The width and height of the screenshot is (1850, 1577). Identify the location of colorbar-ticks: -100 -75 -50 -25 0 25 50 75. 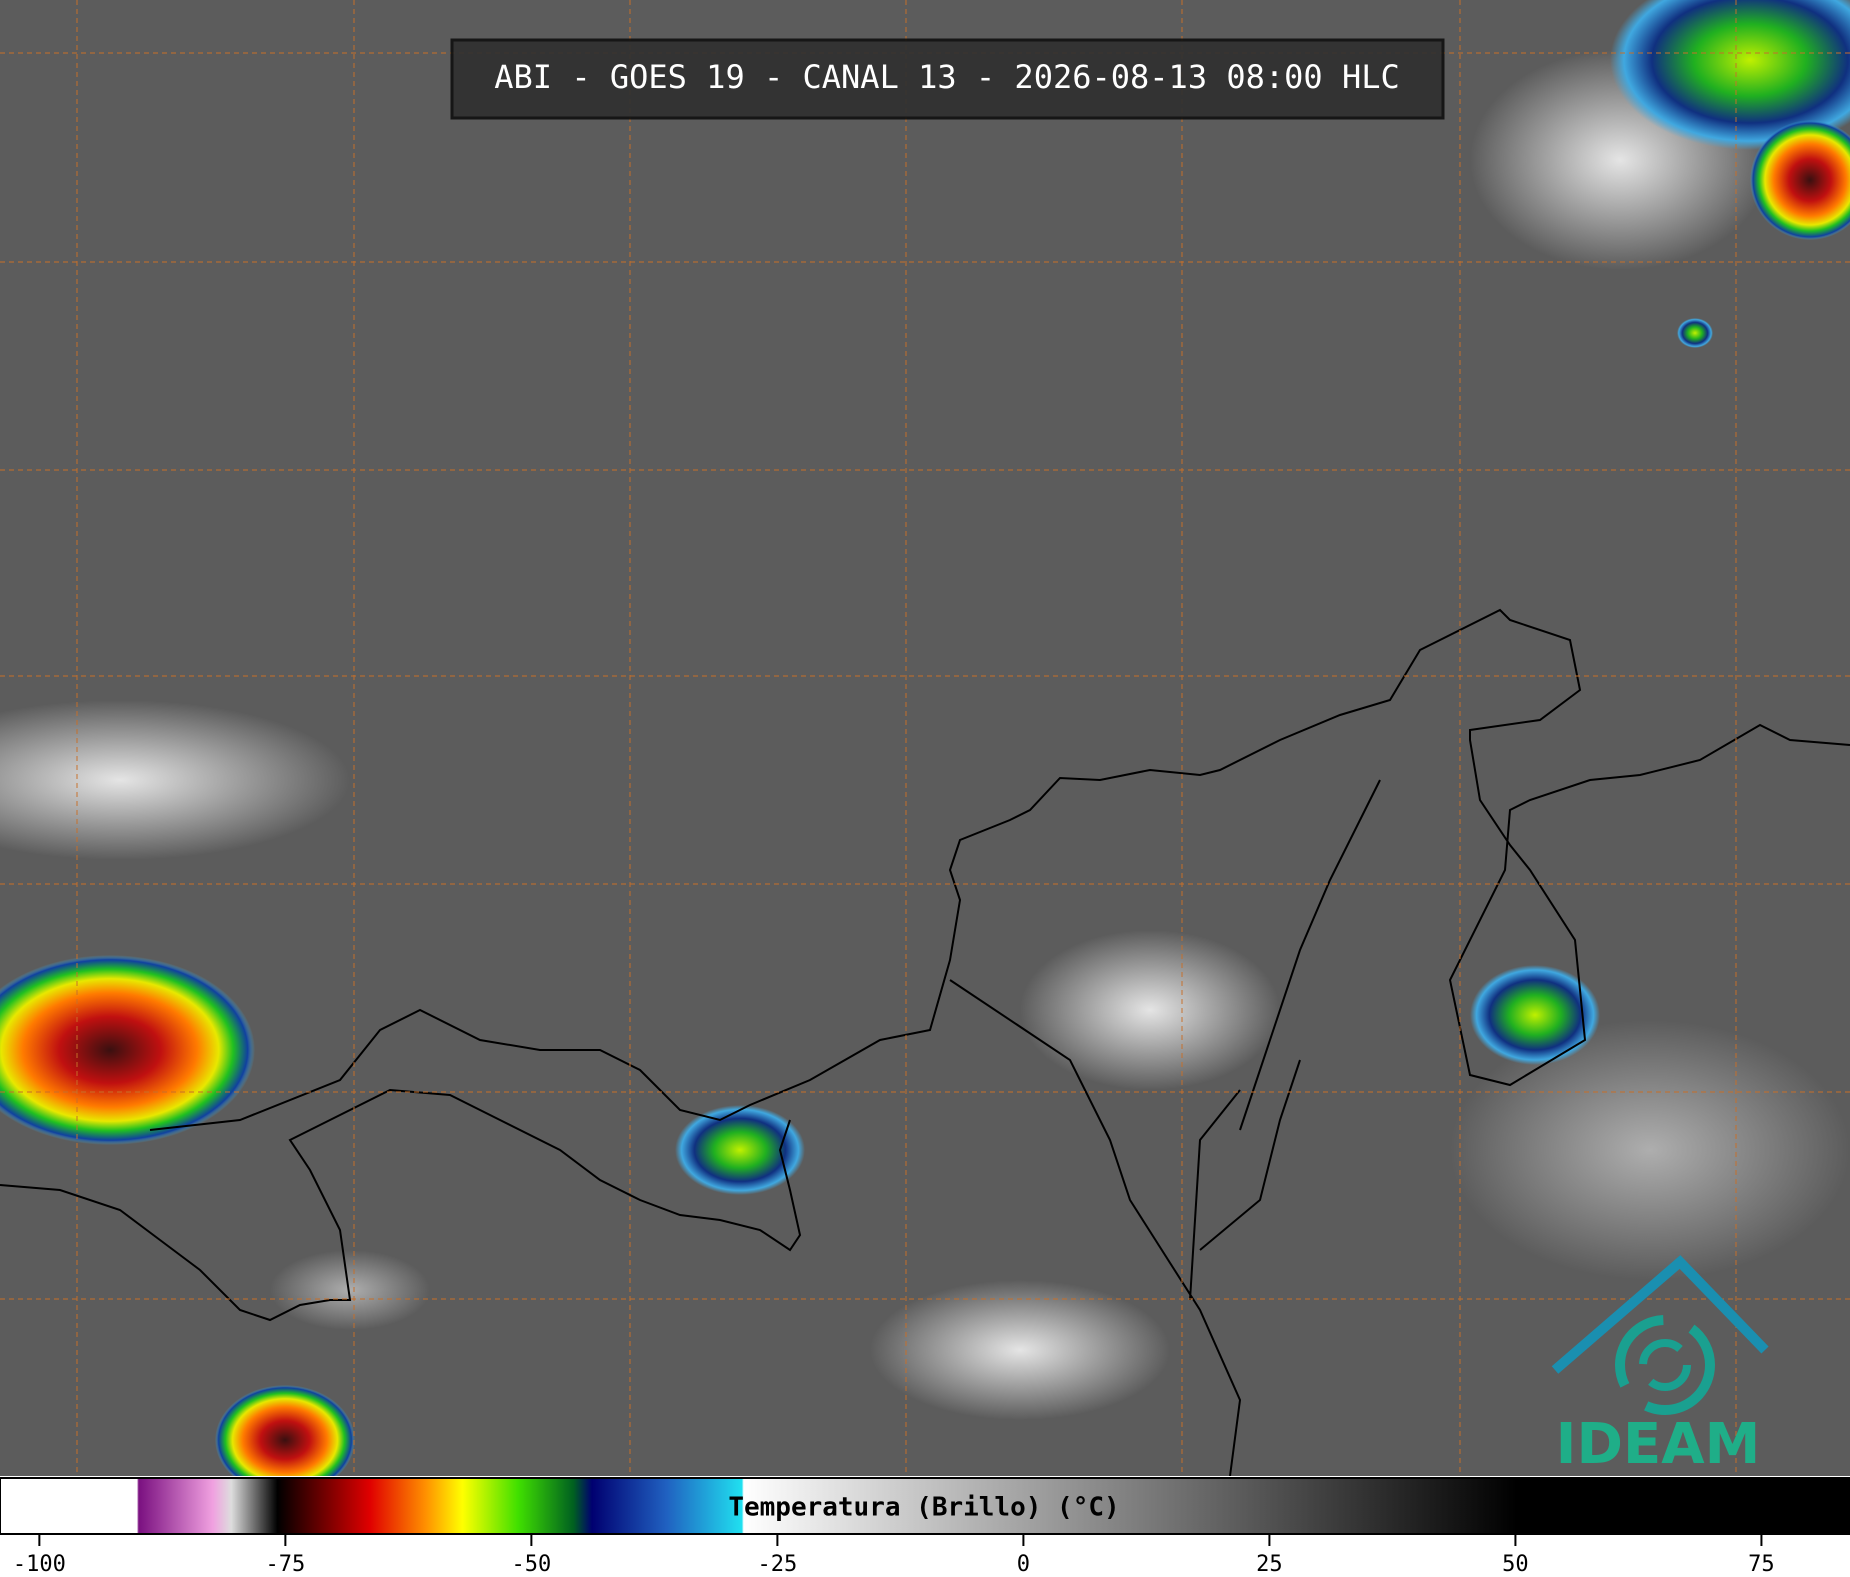
(894, 1555).